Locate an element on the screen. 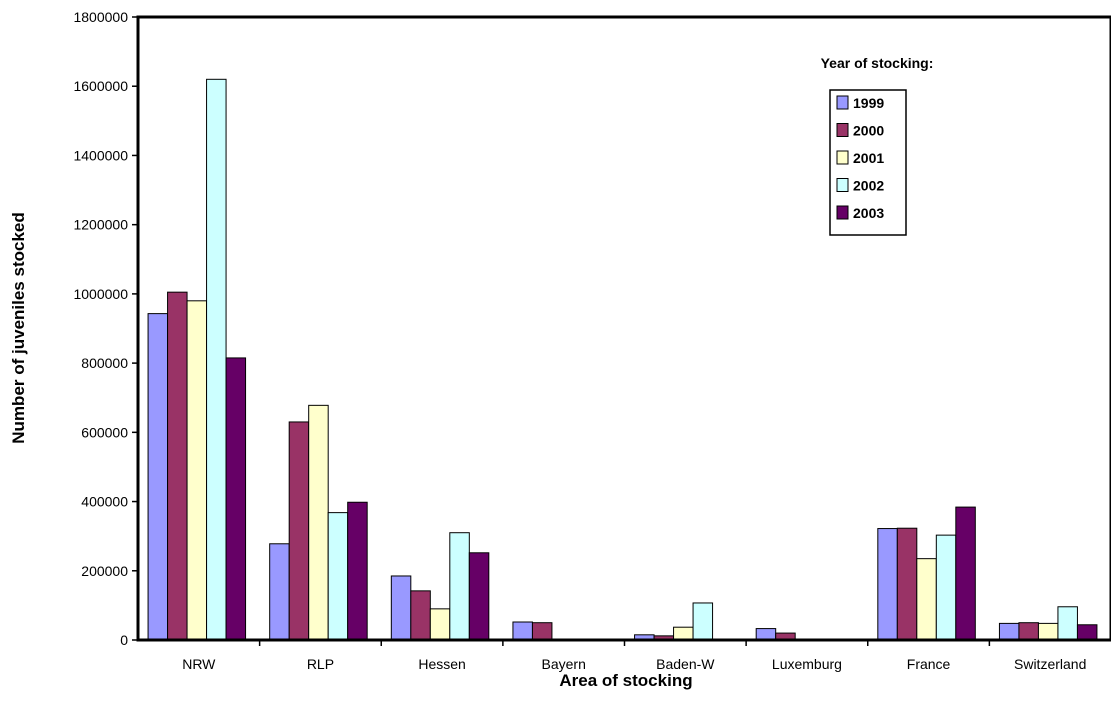 This screenshot has height=727, width=1111. legend: Year of stocking: 1999 2000 2001 2002 2003 is located at coordinates (877, 145).